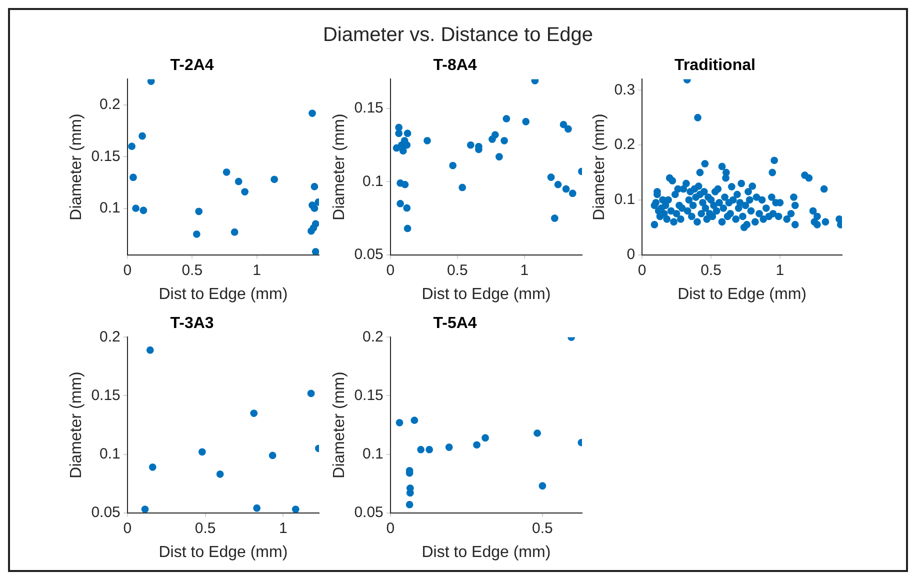  What do you see at coordinates (625, 89) in the screenshot?
I see `y-tick-label: 0.3` at bounding box center [625, 89].